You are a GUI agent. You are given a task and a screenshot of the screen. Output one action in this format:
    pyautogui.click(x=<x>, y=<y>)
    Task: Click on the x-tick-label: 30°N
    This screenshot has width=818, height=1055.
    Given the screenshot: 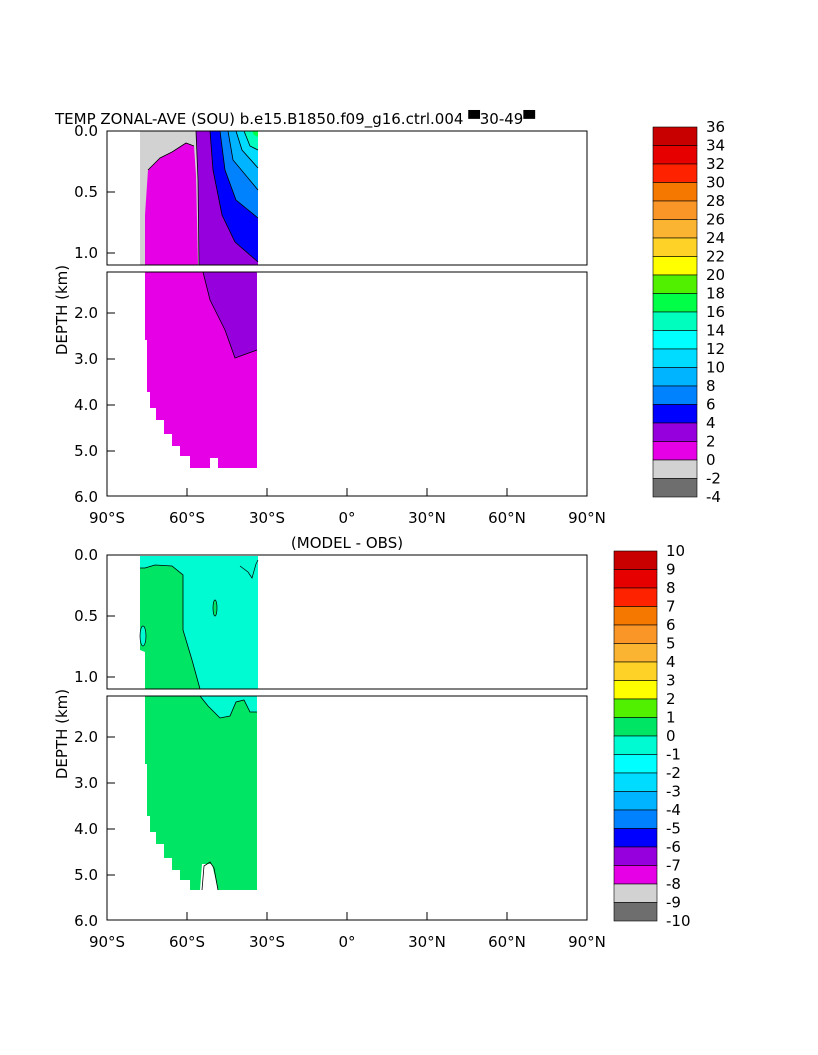 What is the action you would take?
    pyautogui.click(x=427, y=518)
    